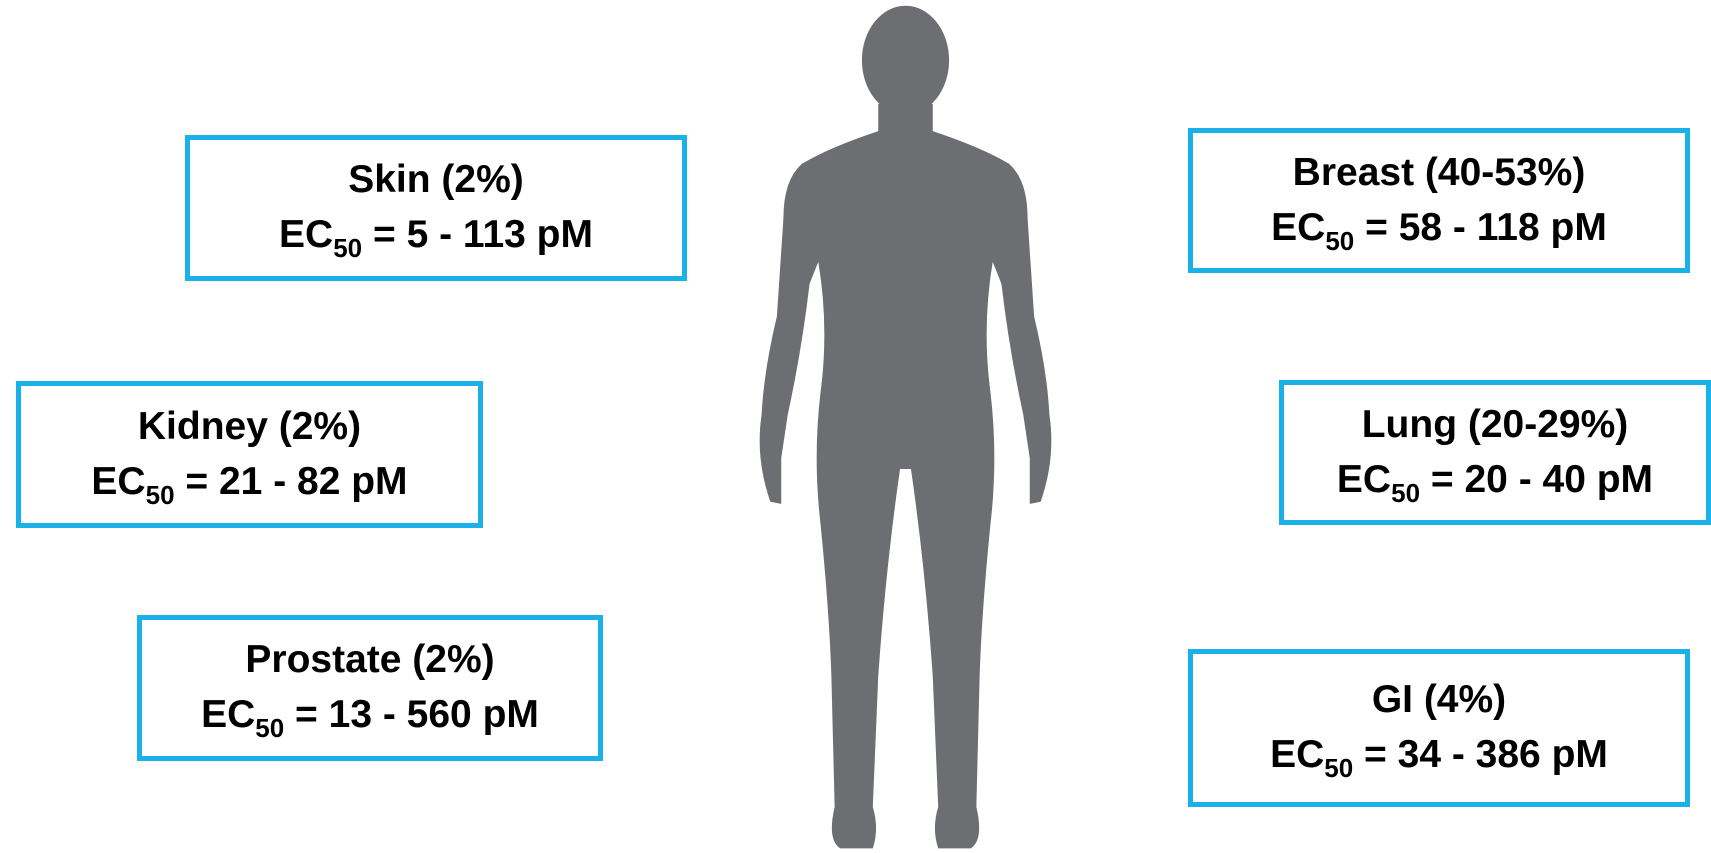 The image size is (1711, 853). I want to click on organ-box: Skin (2%) EC50 = 5 - 113 pM, so click(436, 208).